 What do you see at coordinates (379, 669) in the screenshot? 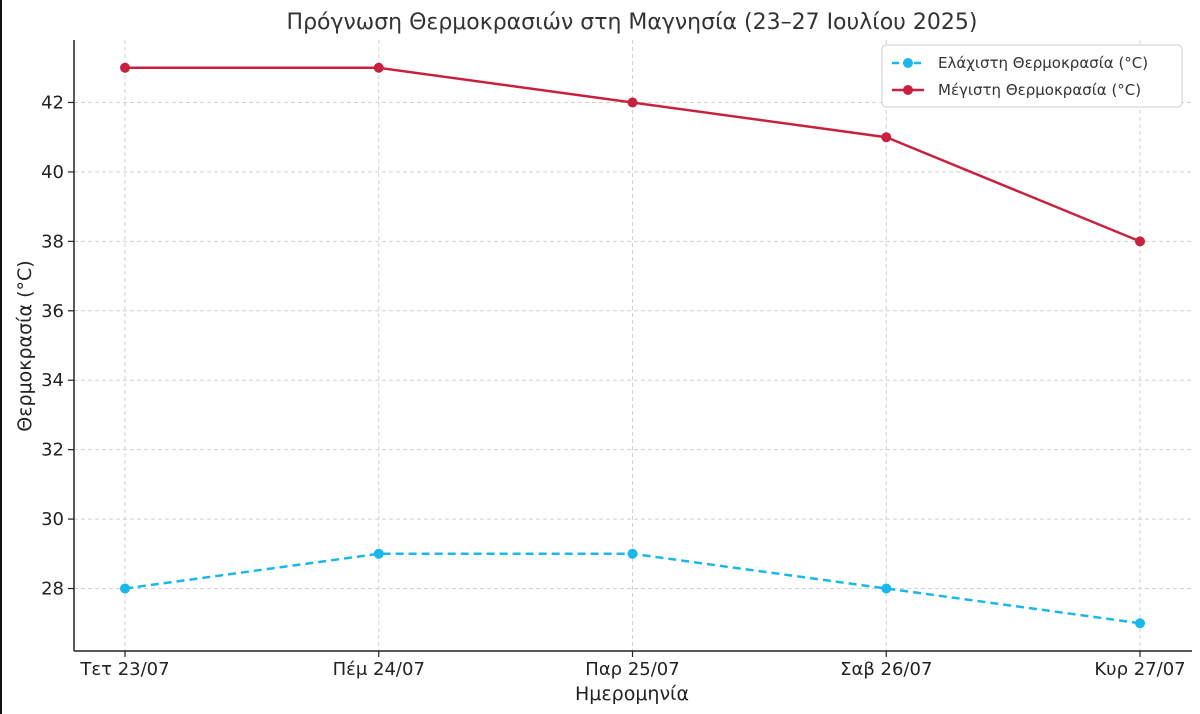
I see `x-tick-label: Πέμ 24/07` at bounding box center [379, 669].